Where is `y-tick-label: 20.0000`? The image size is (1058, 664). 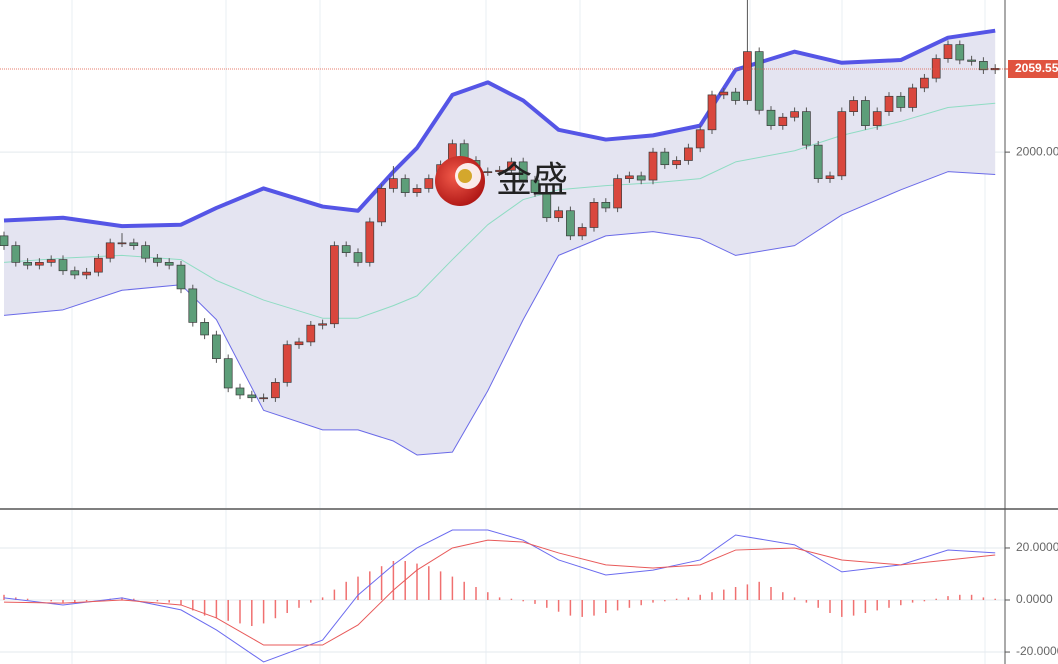
y-tick-label: 20.0000 is located at coordinates (1037, 547).